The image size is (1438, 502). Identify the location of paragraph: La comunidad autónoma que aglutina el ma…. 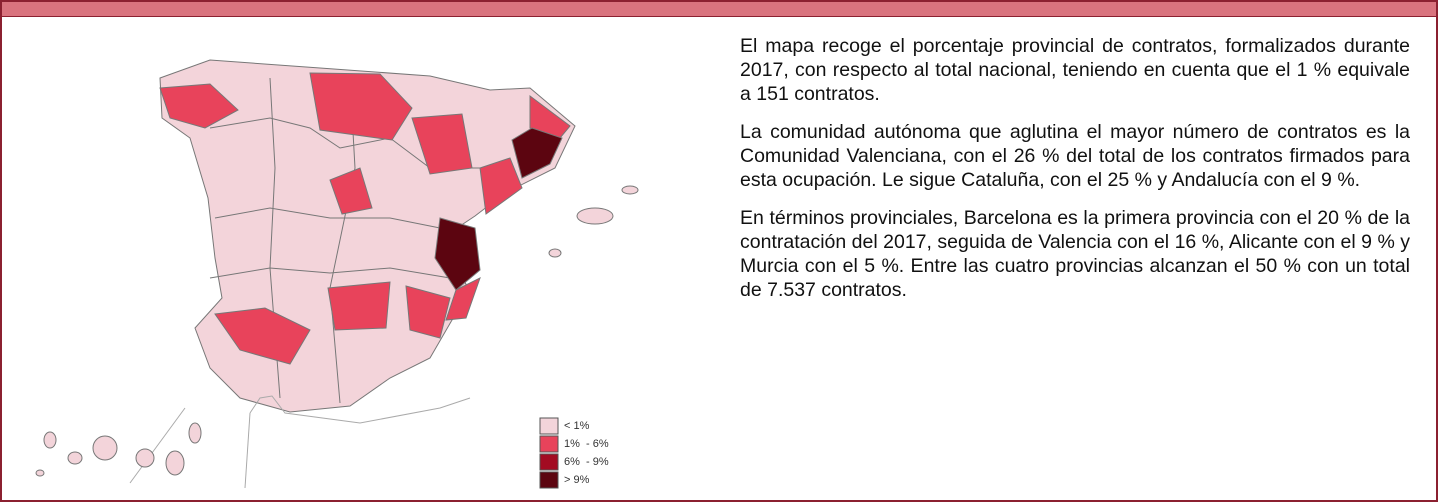
(1075, 156).